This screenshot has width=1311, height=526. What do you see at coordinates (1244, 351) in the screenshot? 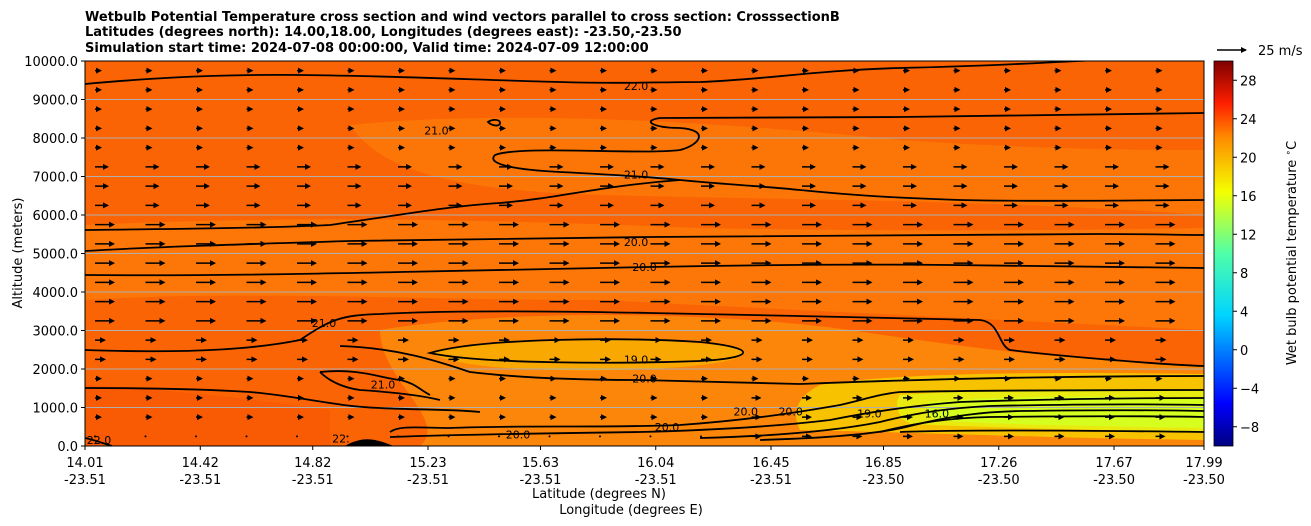
I see `colorbar-tick-label: 0` at bounding box center [1244, 351].